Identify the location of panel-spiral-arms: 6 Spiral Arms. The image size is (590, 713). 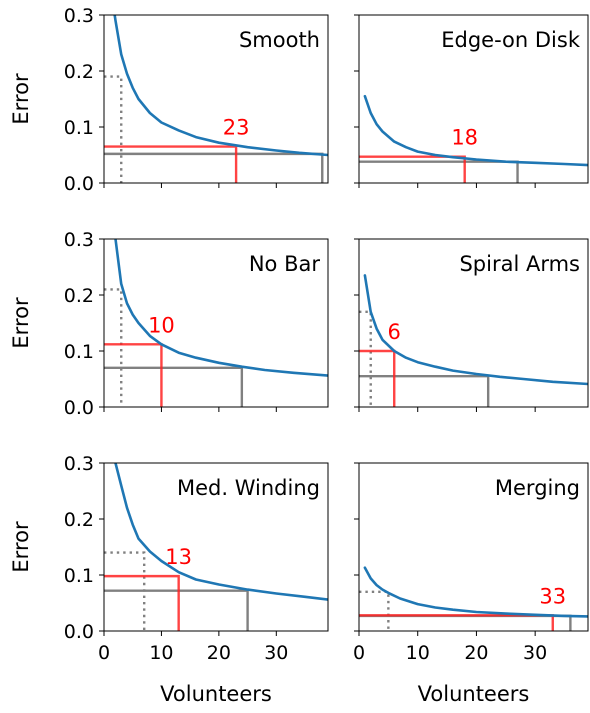
(471, 325).